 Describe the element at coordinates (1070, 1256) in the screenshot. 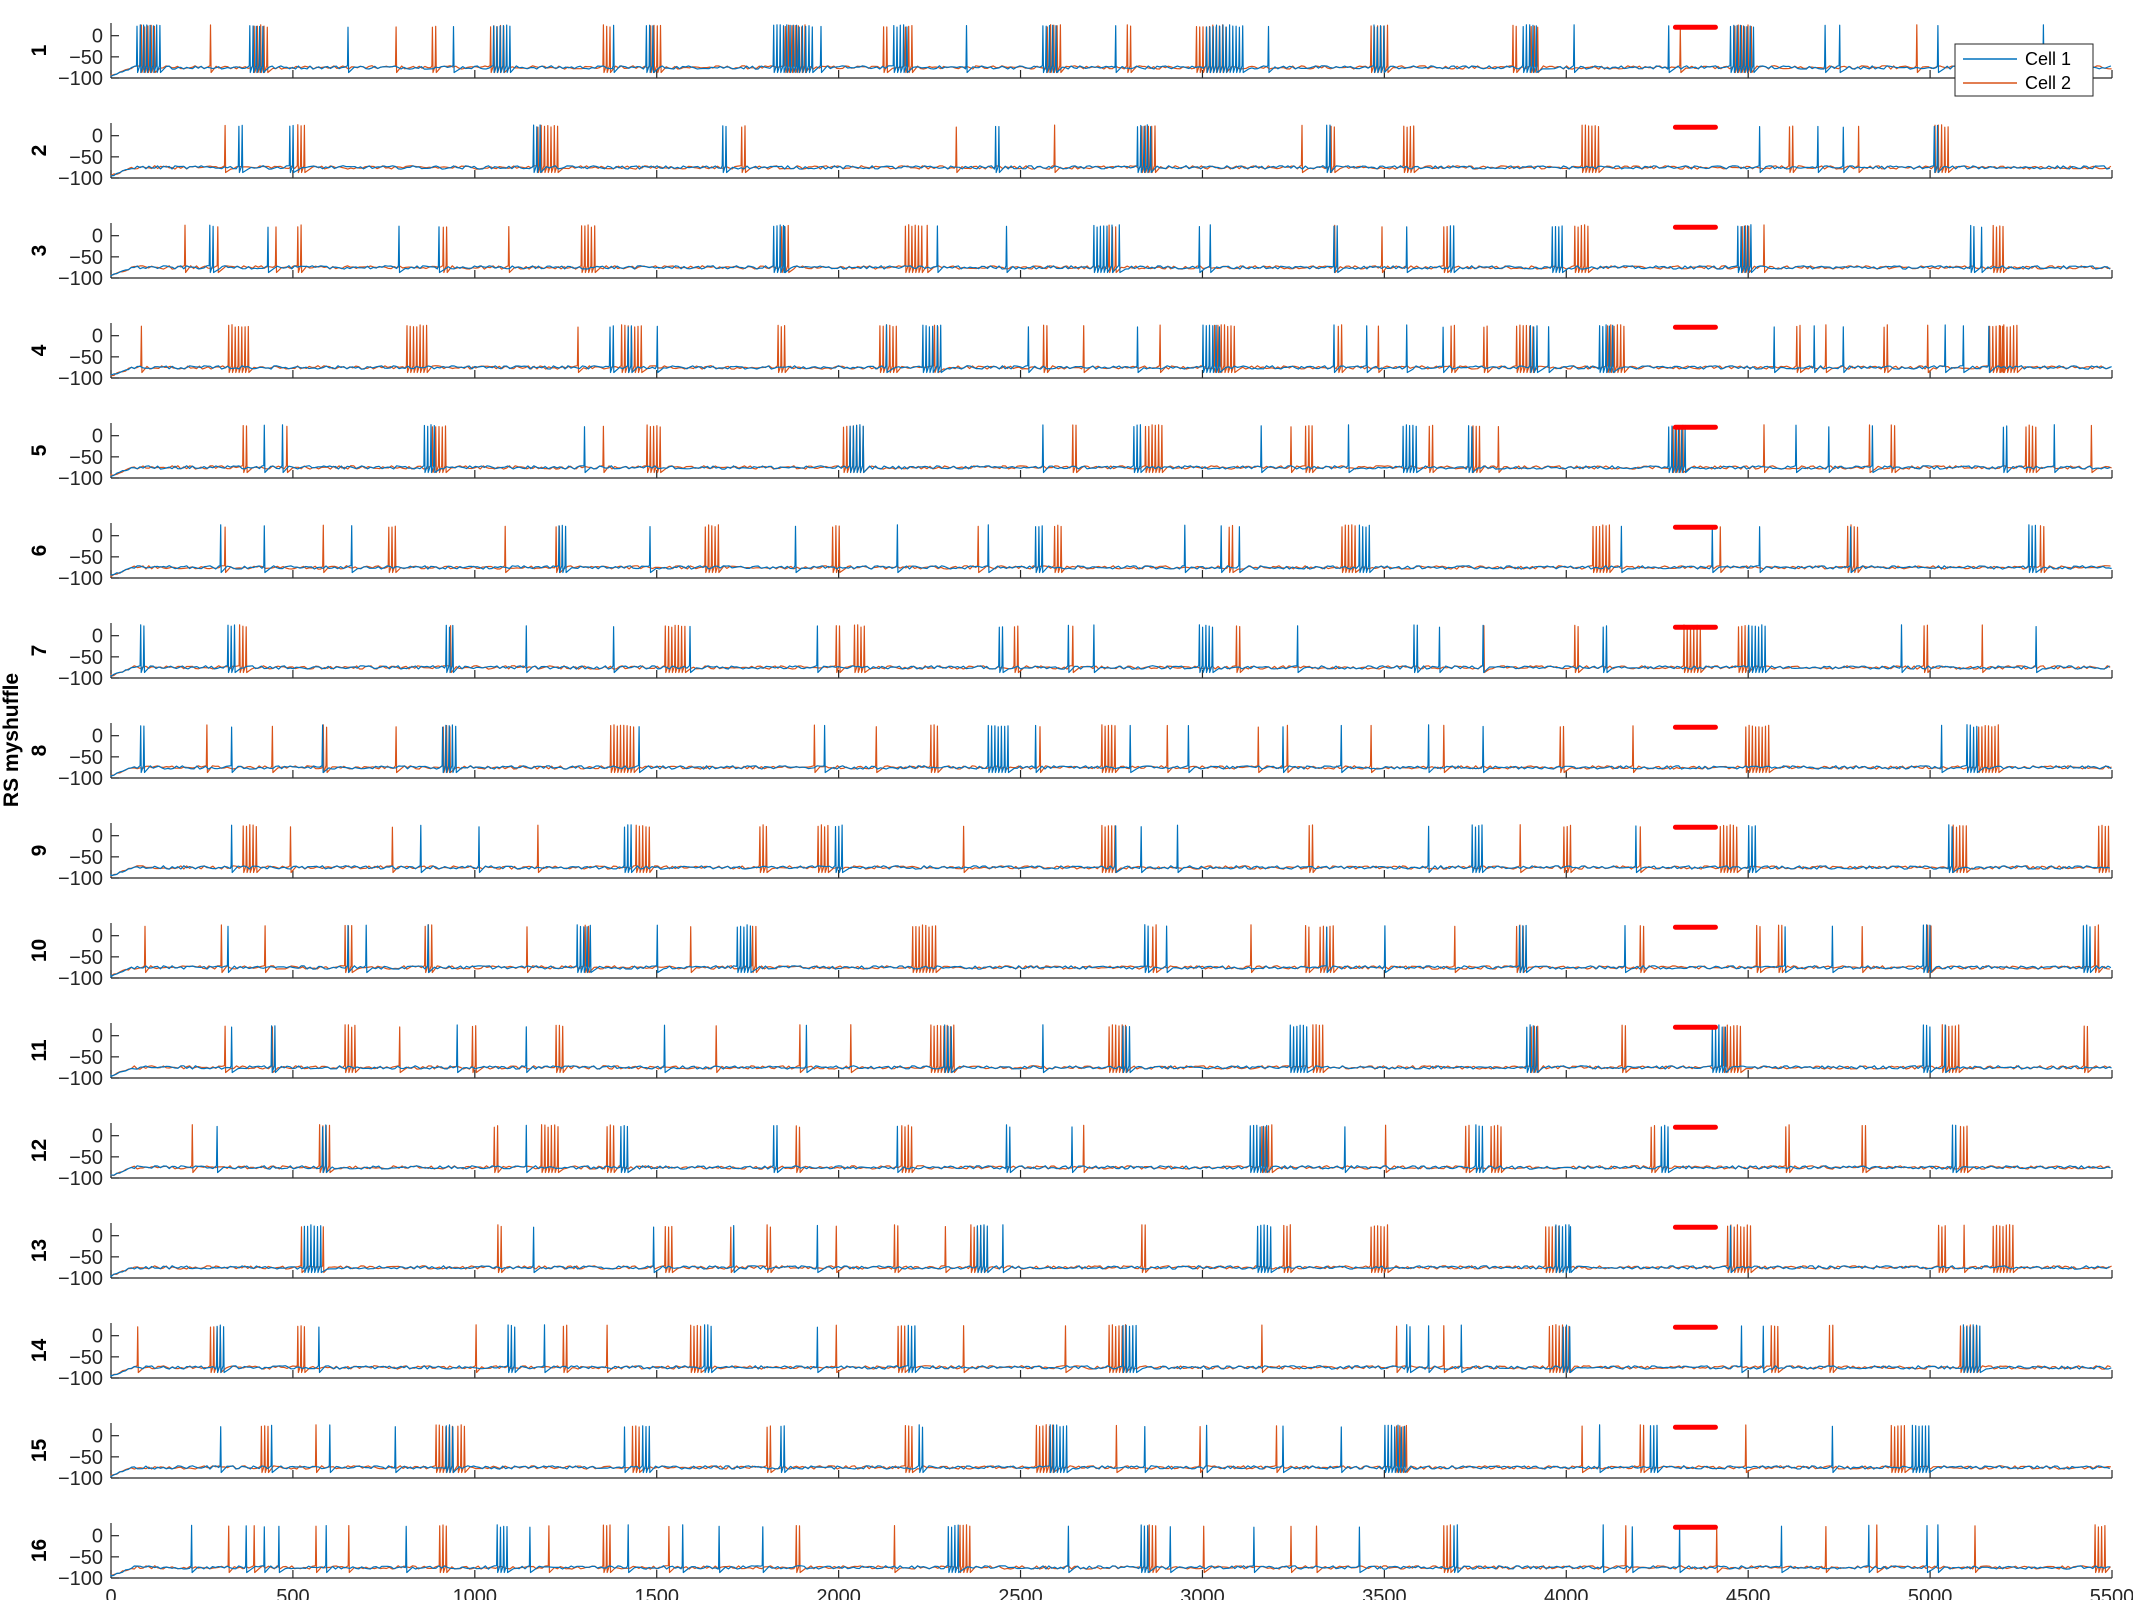

I see `subplot-row: 0−50−100 13` at that location.